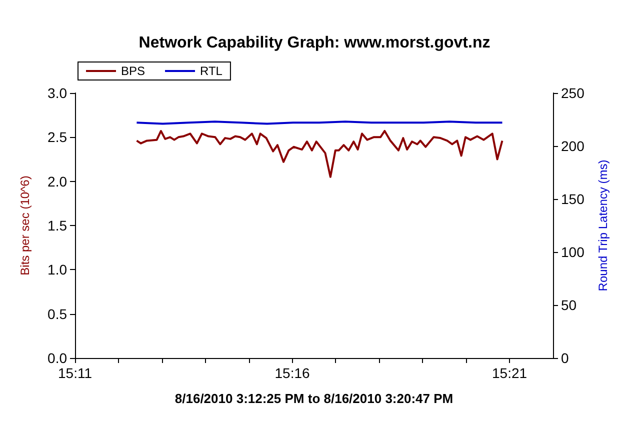  I want to click on y-tick-label: 3.0, so click(58, 93).